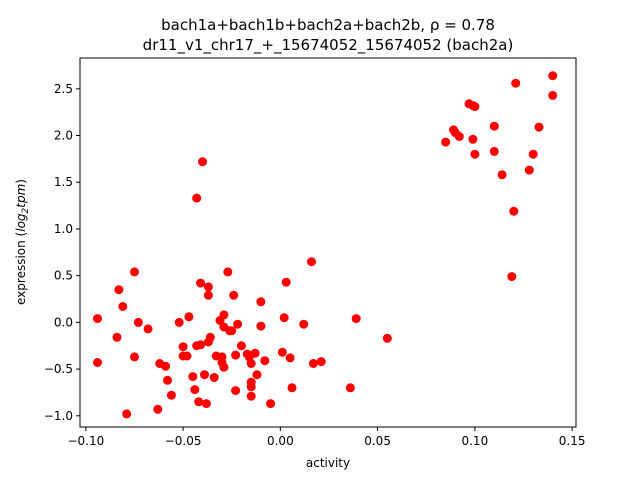 Image resolution: width=640 pixels, height=480 pixels. I want to click on x-tick-label: 0.15, so click(572, 441).